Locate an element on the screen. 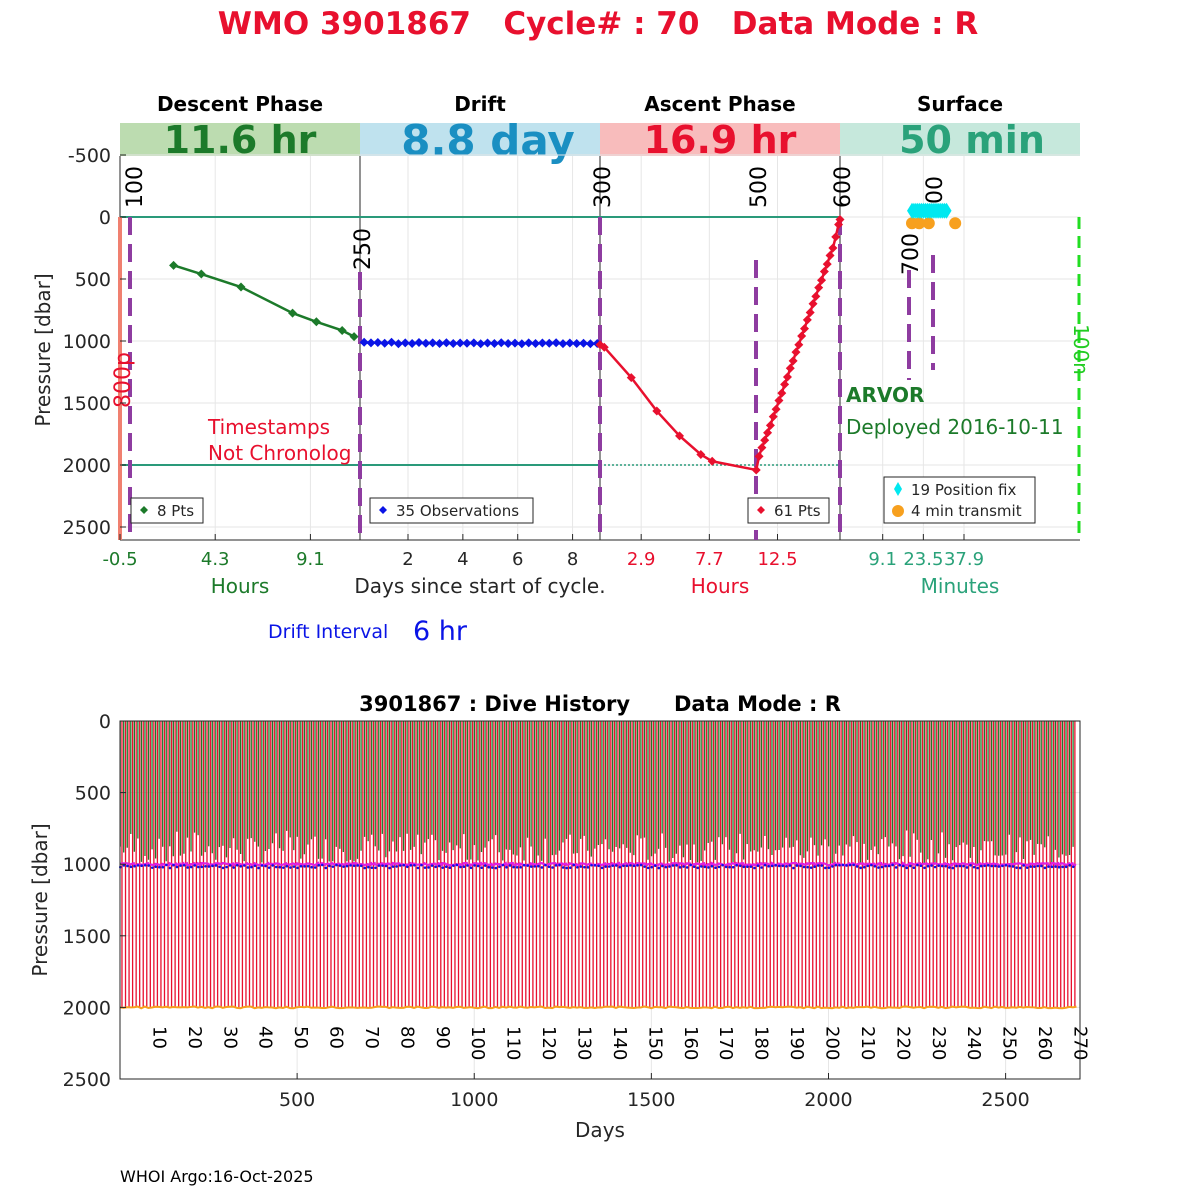 The width and height of the screenshot is (1200, 1200). history-cycle-label: 150 is located at coordinates (654, 1043).